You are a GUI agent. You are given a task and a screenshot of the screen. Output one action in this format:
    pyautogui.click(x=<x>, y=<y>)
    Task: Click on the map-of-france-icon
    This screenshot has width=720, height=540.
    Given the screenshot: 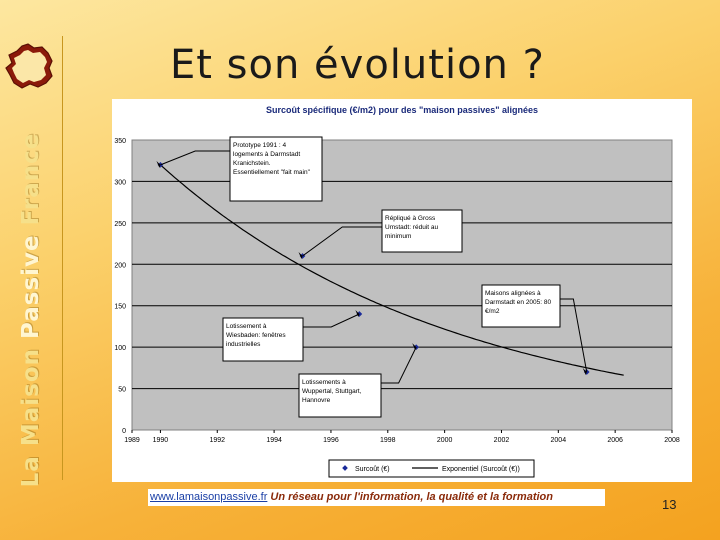 What is the action you would take?
    pyautogui.click(x=29, y=66)
    